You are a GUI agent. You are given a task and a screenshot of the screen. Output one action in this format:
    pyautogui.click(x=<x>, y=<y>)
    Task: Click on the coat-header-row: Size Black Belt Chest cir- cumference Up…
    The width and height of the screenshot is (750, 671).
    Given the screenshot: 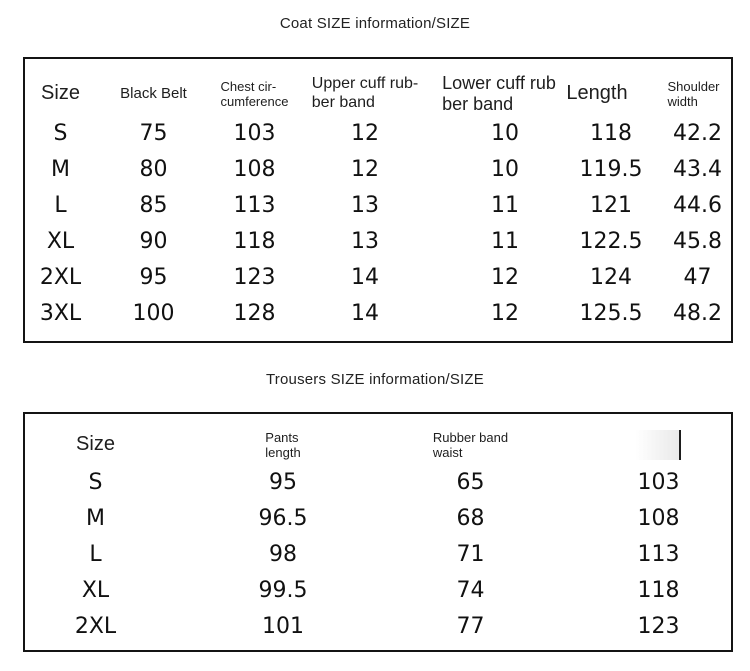 What is the action you would take?
    pyautogui.click(x=378, y=87)
    